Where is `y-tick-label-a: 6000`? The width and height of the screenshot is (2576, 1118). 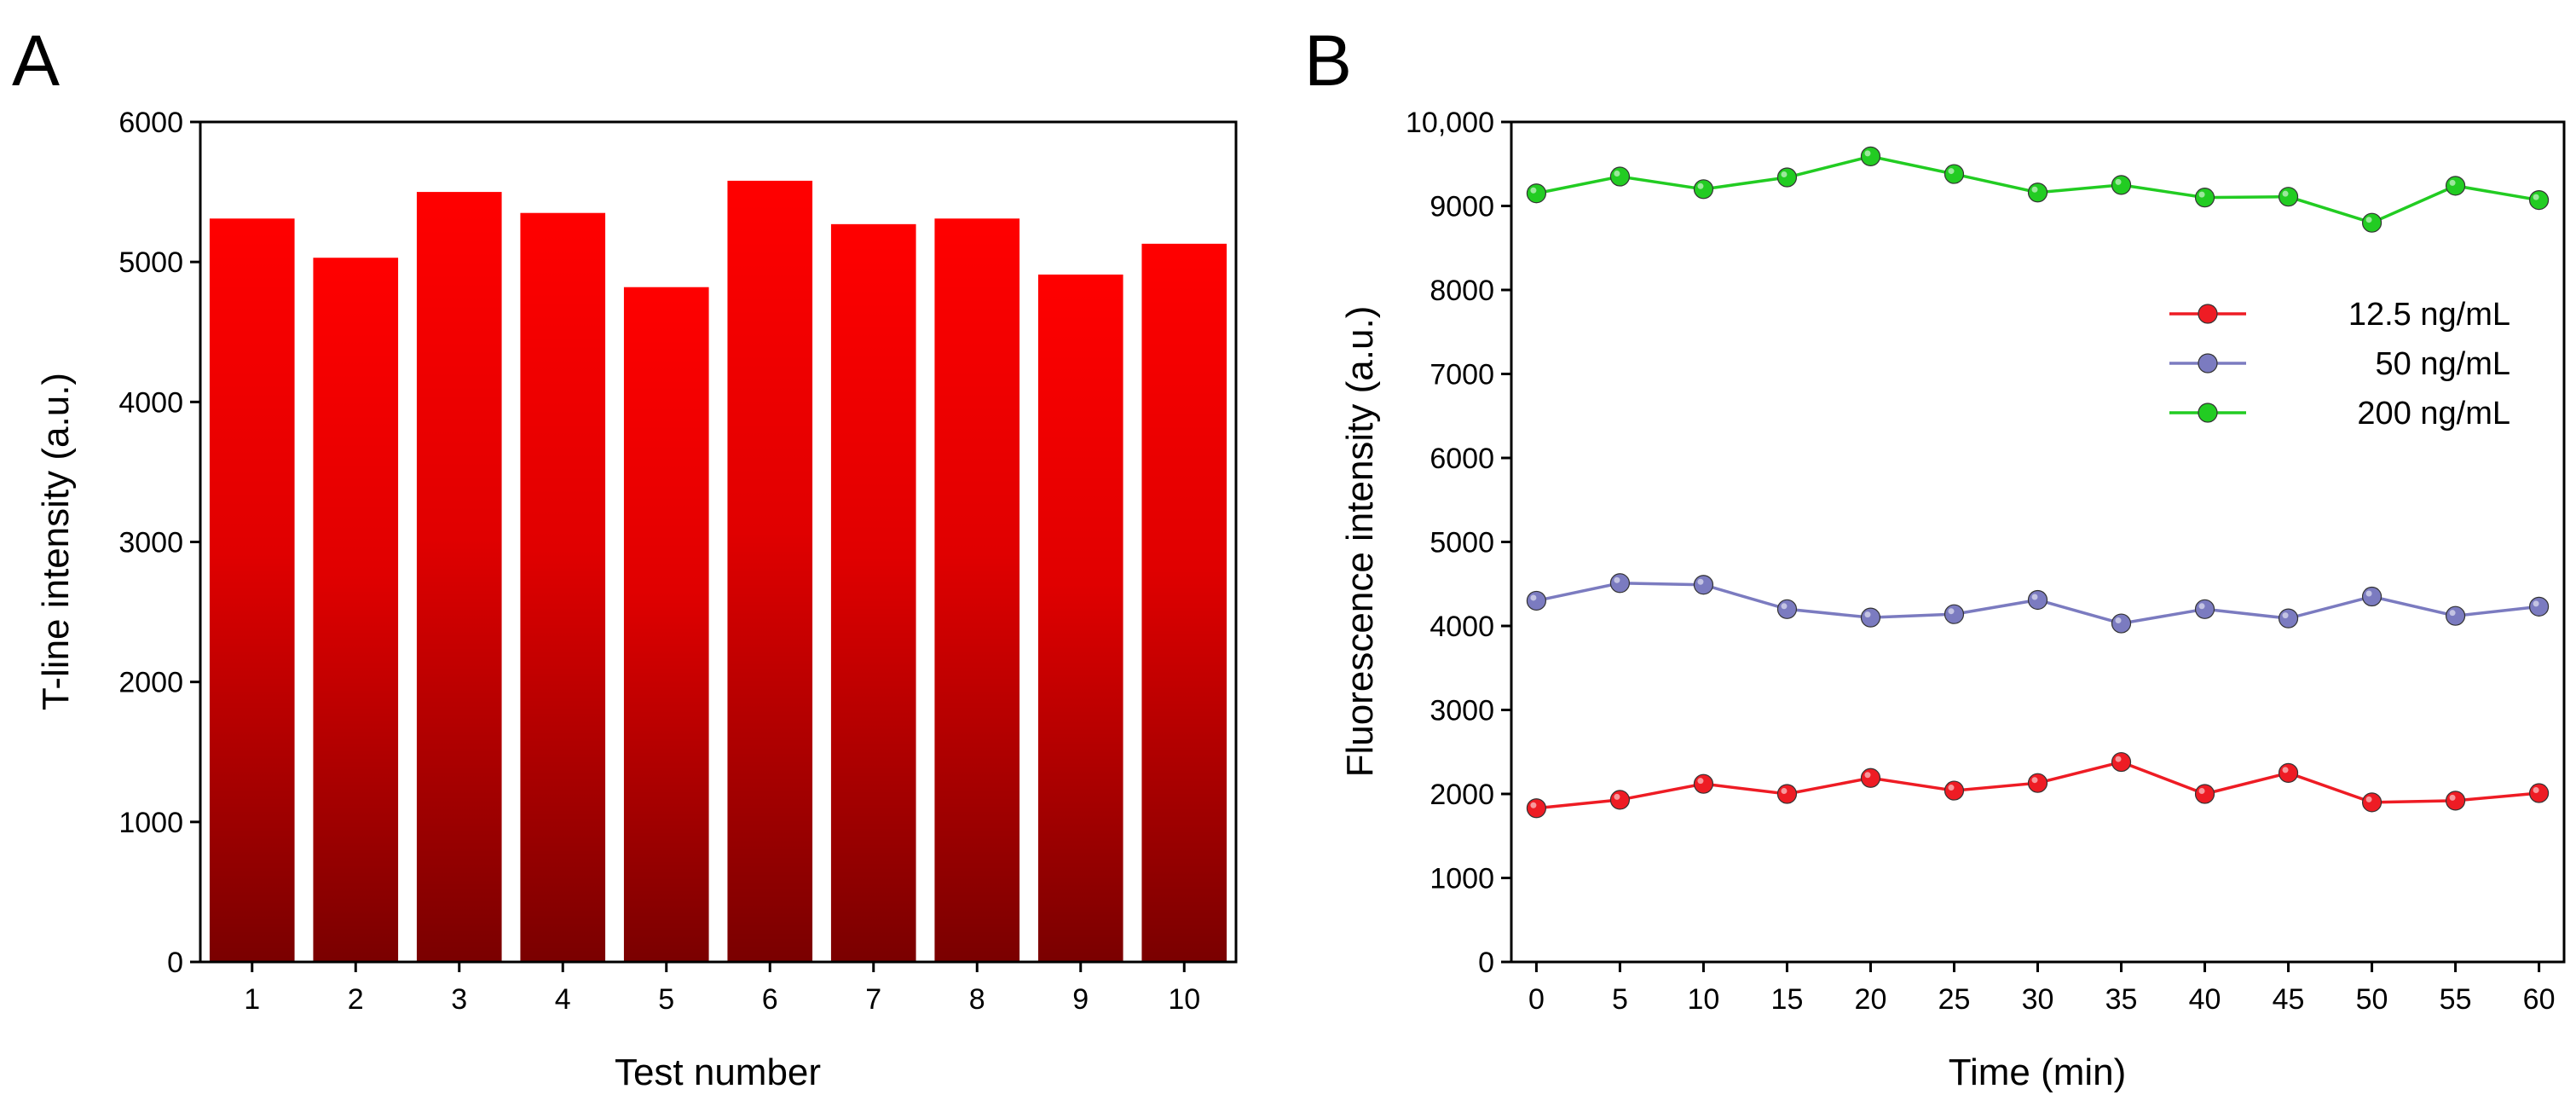
y-tick-label-a: 6000 is located at coordinates (150, 123).